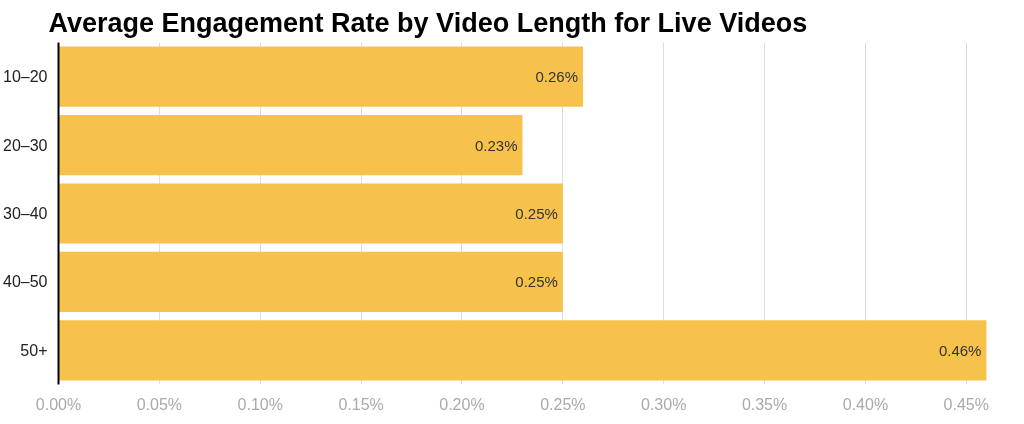 This screenshot has width=1024, height=424. Describe the element at coordinates (25, 282) in the screenshot. I see `y-tick-label: 40–50` at that location.